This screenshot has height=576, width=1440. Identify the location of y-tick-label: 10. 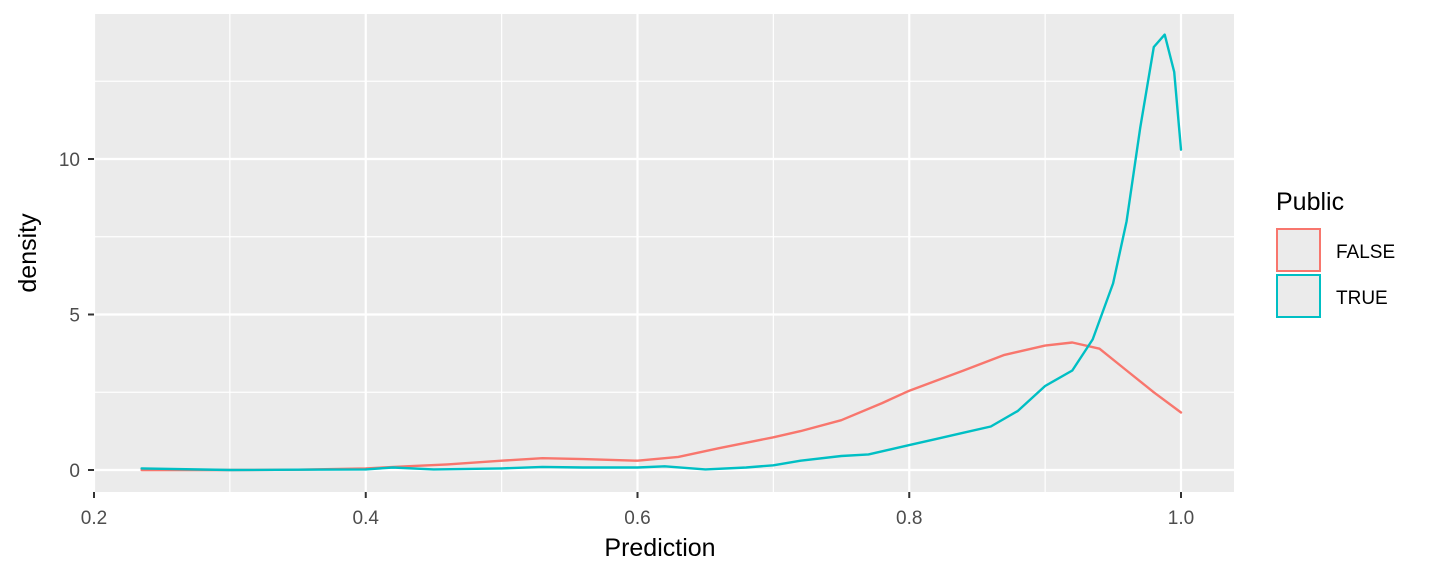
(69, 160).